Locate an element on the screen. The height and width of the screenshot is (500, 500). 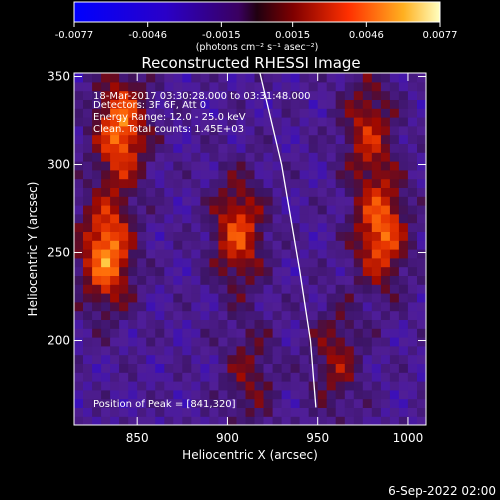
x-axis-label: Heliocentric X (arcsec) is located at coordinates (250, 455).